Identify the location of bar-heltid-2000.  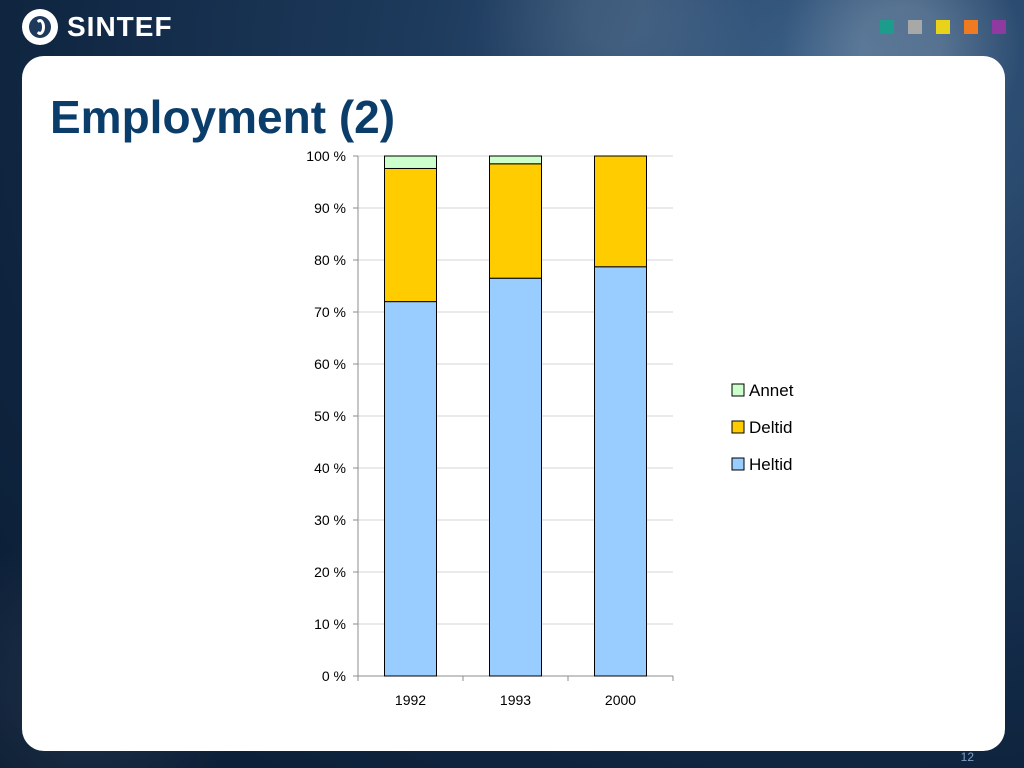
(620, 471).